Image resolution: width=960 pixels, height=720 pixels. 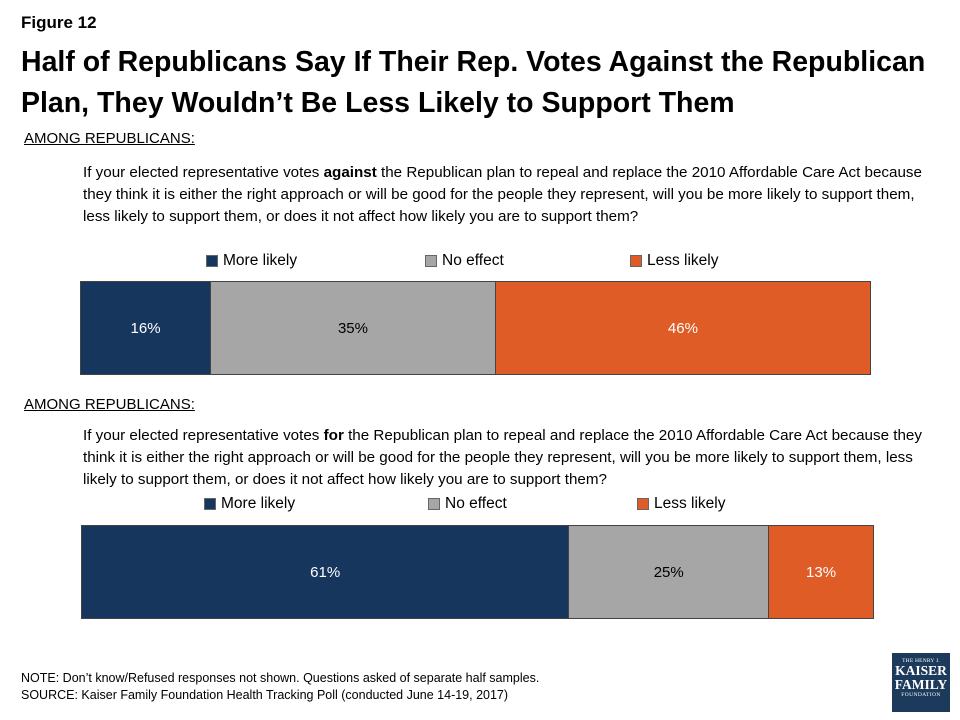 What do you see at coordinates (636, 261) in the screenshot?
I see `legend1-less-likely-swatch` at bounding box center [636, 261].